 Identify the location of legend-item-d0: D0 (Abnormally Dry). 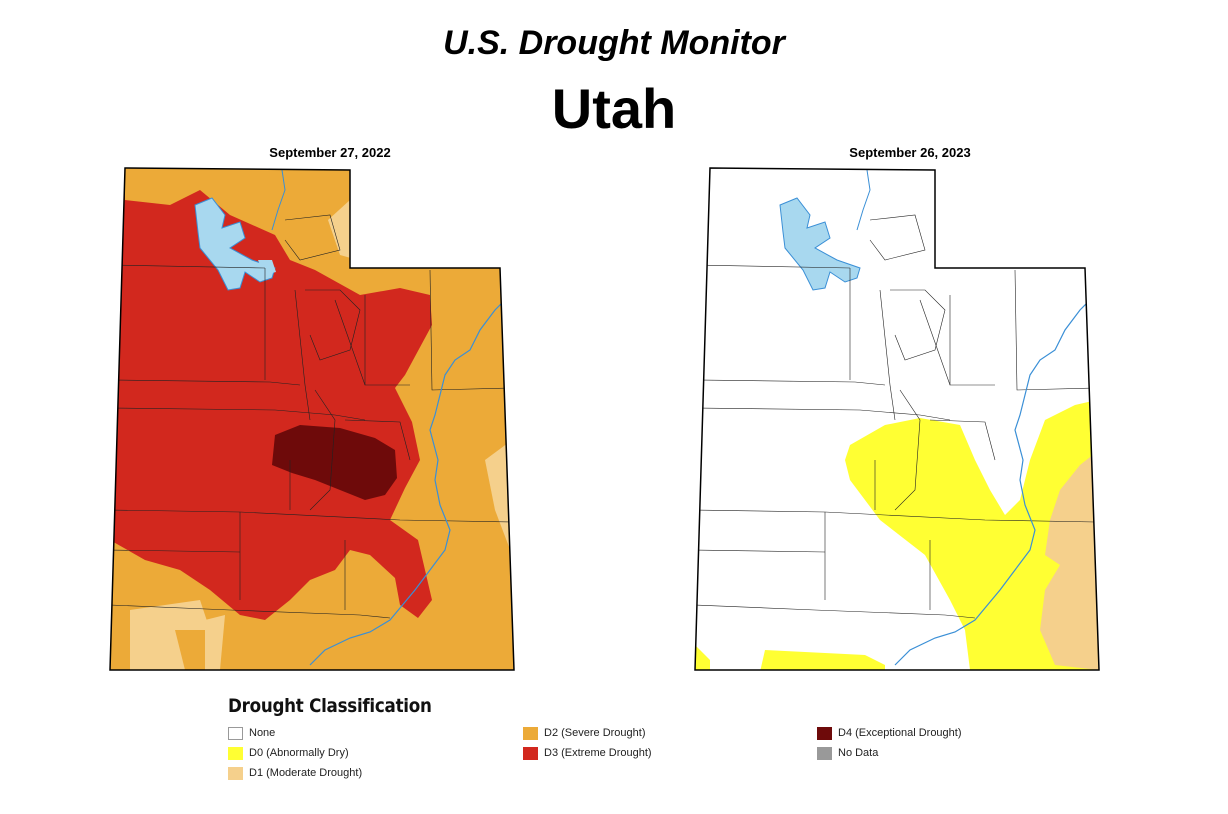
(288, 753).